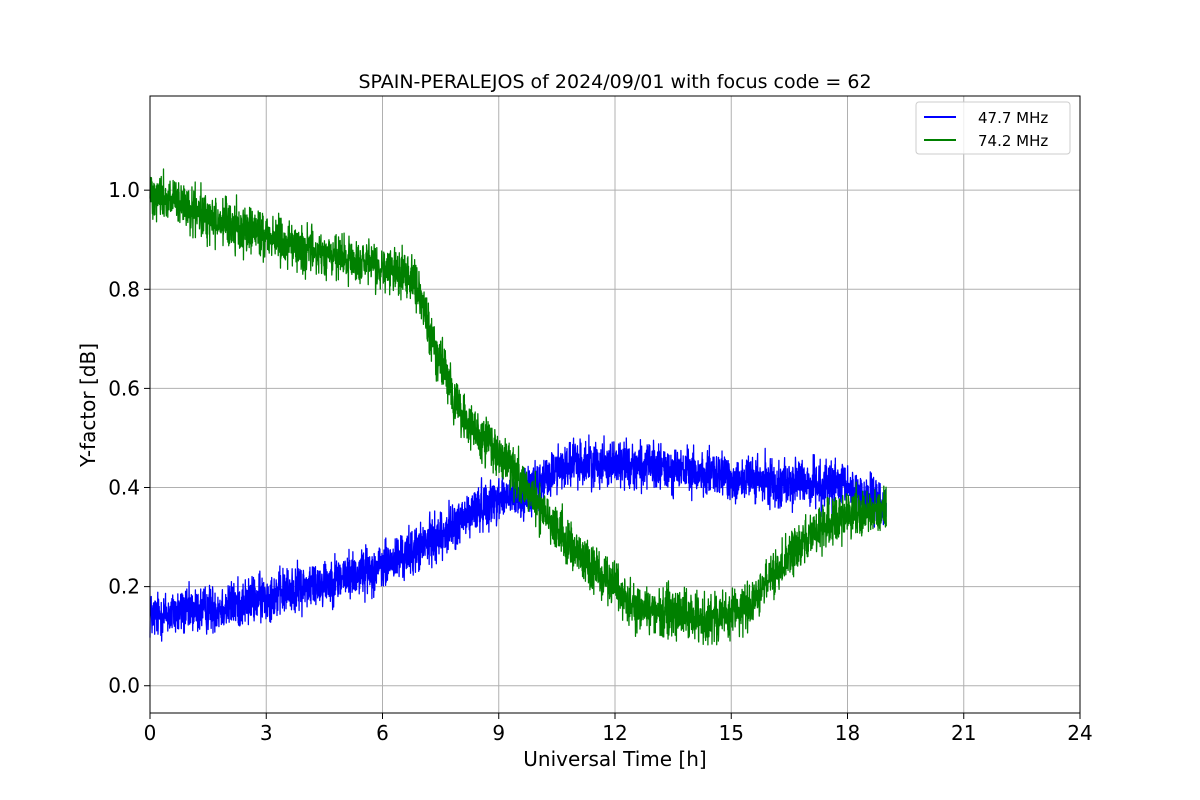  Describe the element at coordinates (150, 733) in the screenshot. I see `x-tick-label: 0` at that location.